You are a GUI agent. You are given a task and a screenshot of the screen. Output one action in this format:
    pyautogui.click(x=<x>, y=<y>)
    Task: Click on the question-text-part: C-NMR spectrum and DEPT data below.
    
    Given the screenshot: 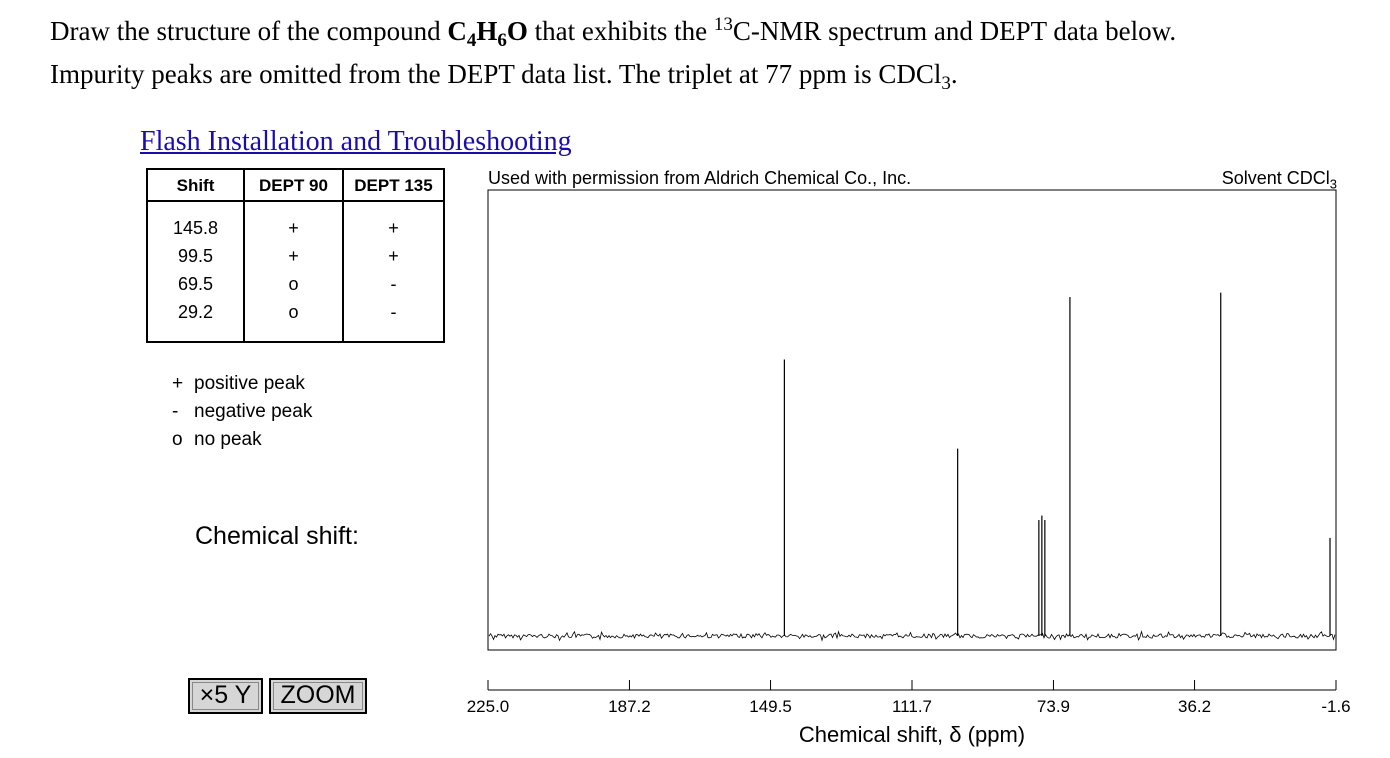 What is the action you would take?
    pyautogui.click(x=954, y=31)
    